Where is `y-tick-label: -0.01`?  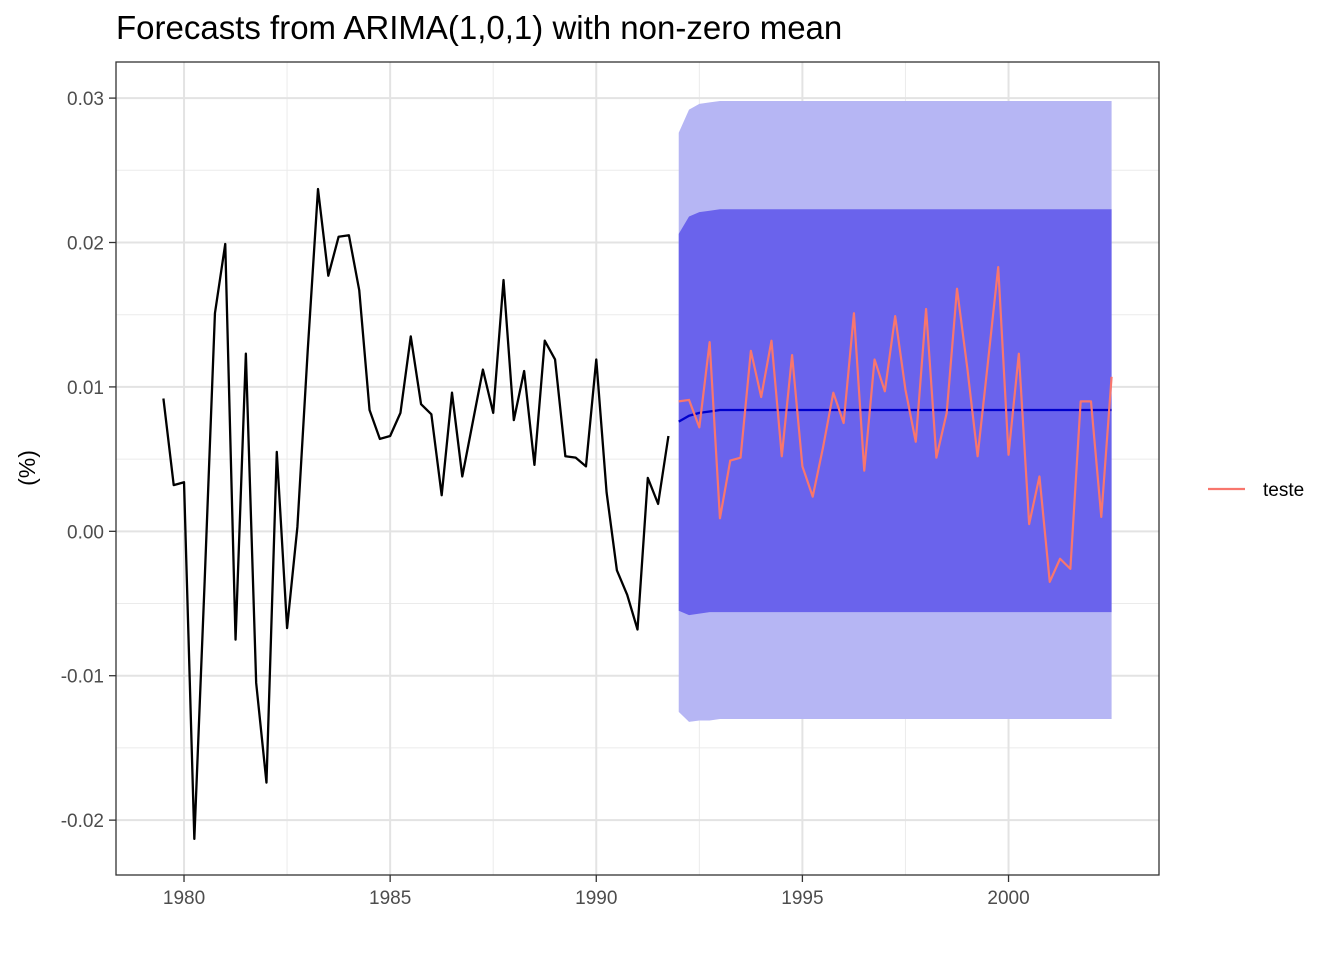
y-tick-label: -0.01 is located at coordinates (82, 677).